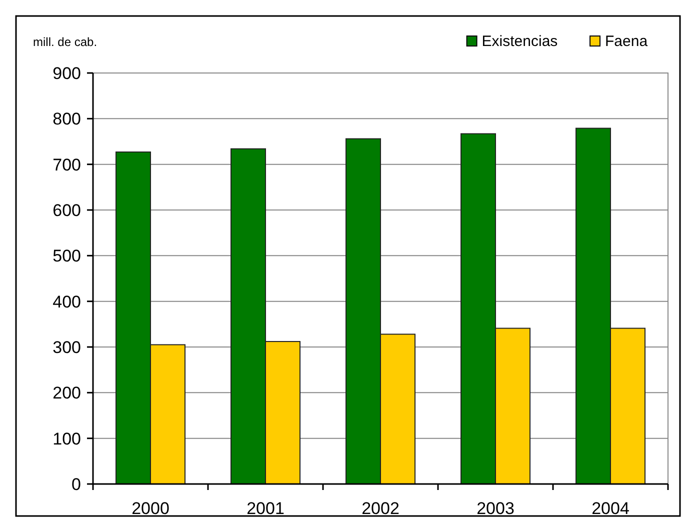  Describe the element at coordinates (66, 393) in the screenshot. I see `y-tick-label: 200` at that location.